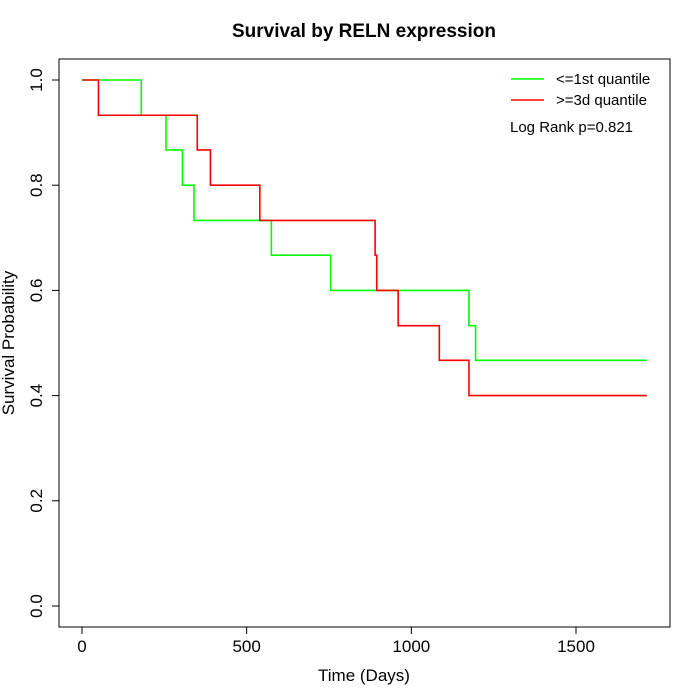 The width and height of the screenshot is (700, 700). Describe the element at coordinates (364, 31) in the screenshot. I see `chart-title: Survival by RELN expression` at that location.